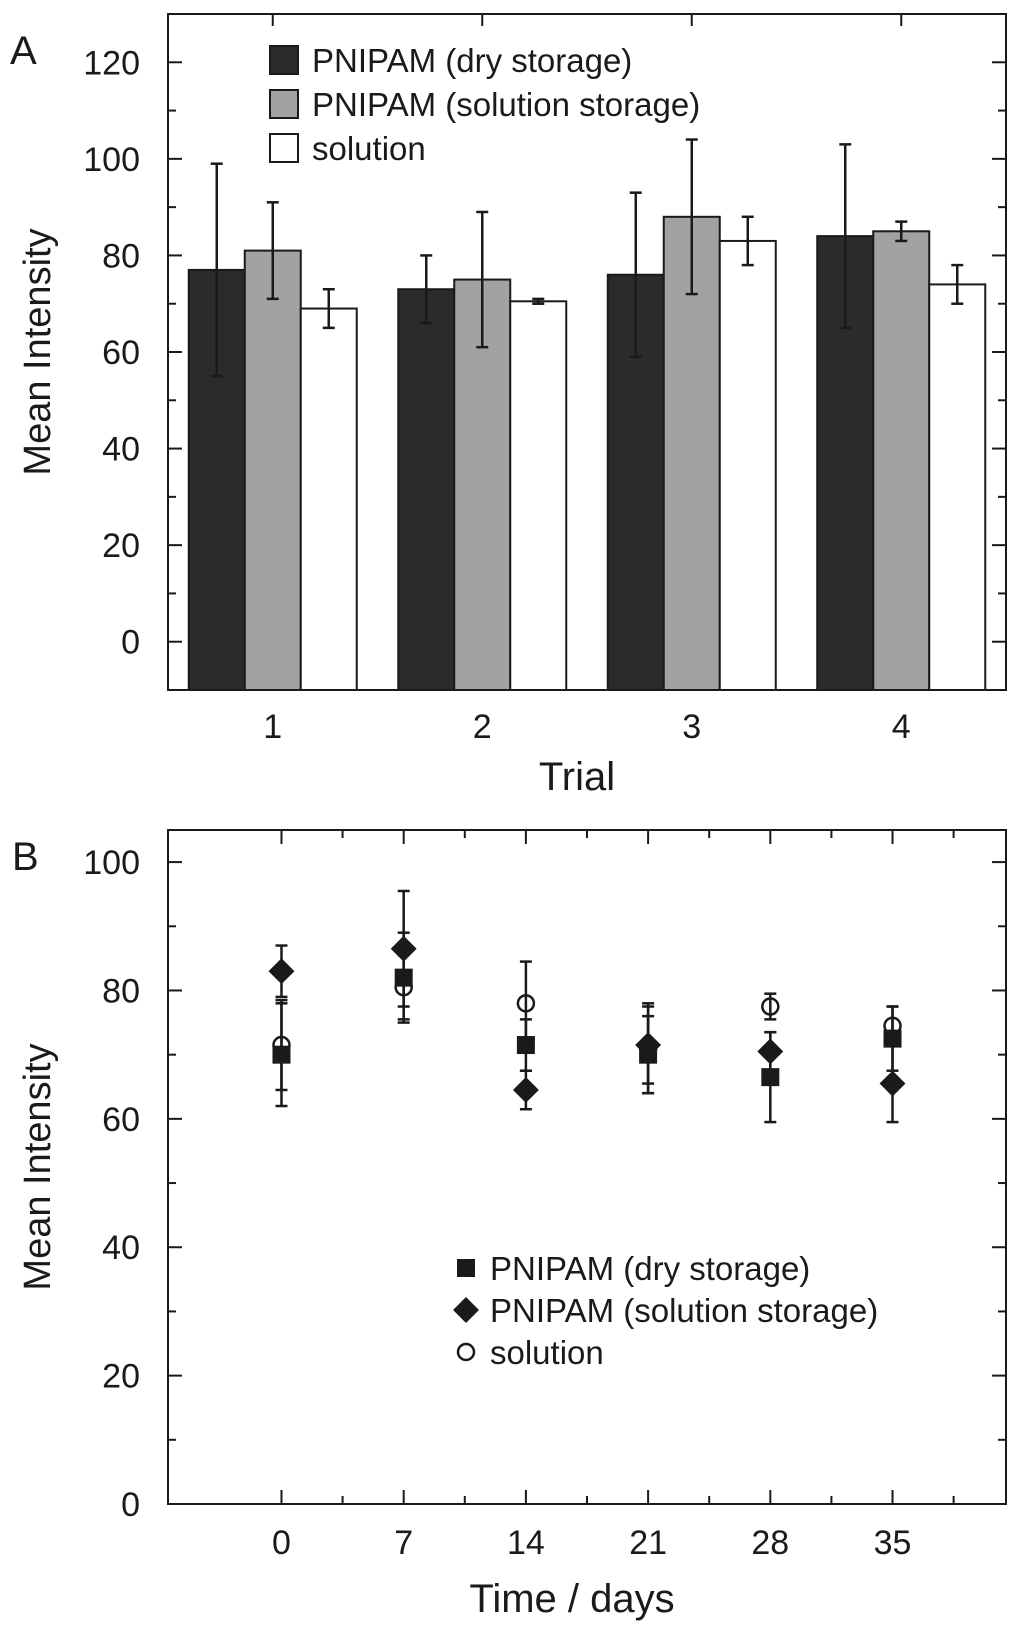  What do you see at coordinates (111, 863) in the screenshot?
I see `y-tick-label-b: 100` at bounding box center [111, 863].